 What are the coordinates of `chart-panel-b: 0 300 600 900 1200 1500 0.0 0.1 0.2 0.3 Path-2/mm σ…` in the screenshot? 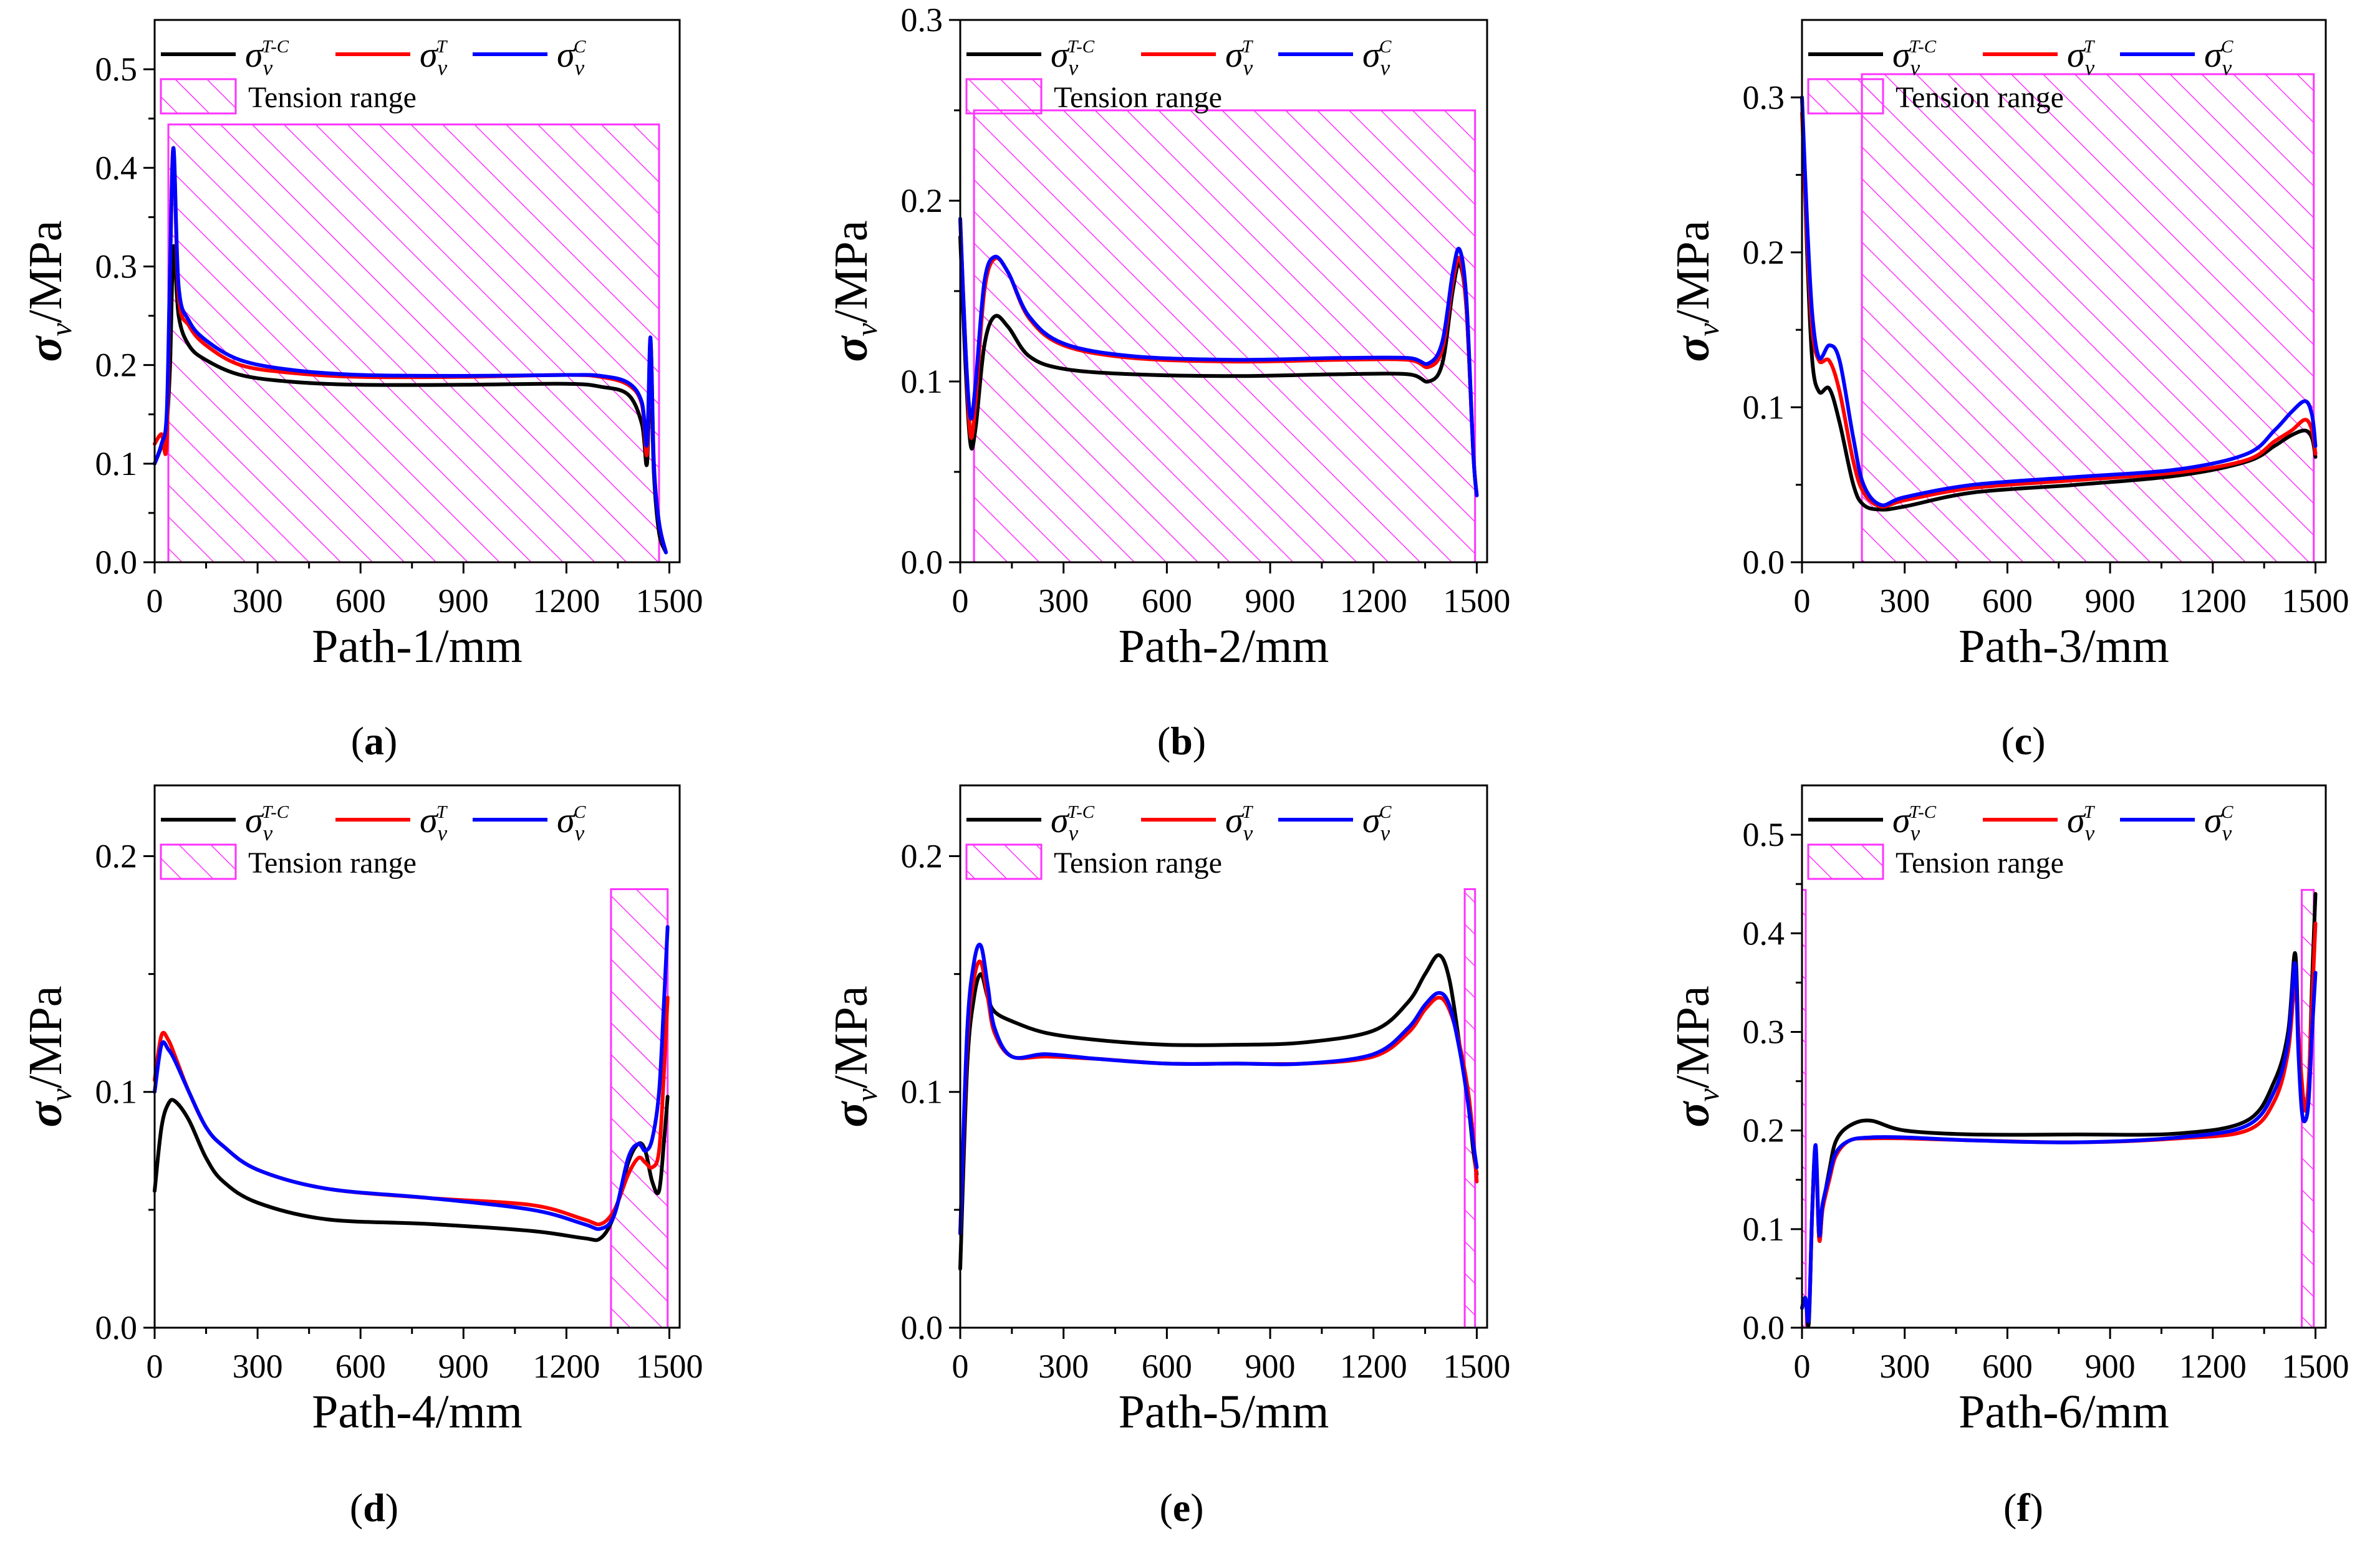 It's located at (1167, 382).